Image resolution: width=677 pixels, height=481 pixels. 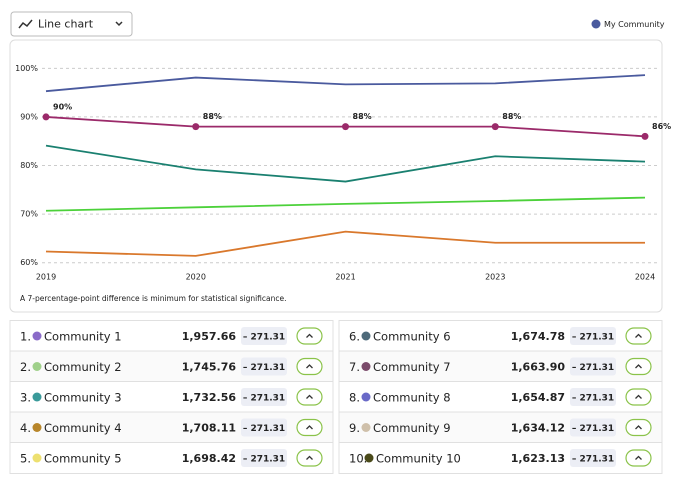 I want to click on rank: 3., so click(x=25, y=398).